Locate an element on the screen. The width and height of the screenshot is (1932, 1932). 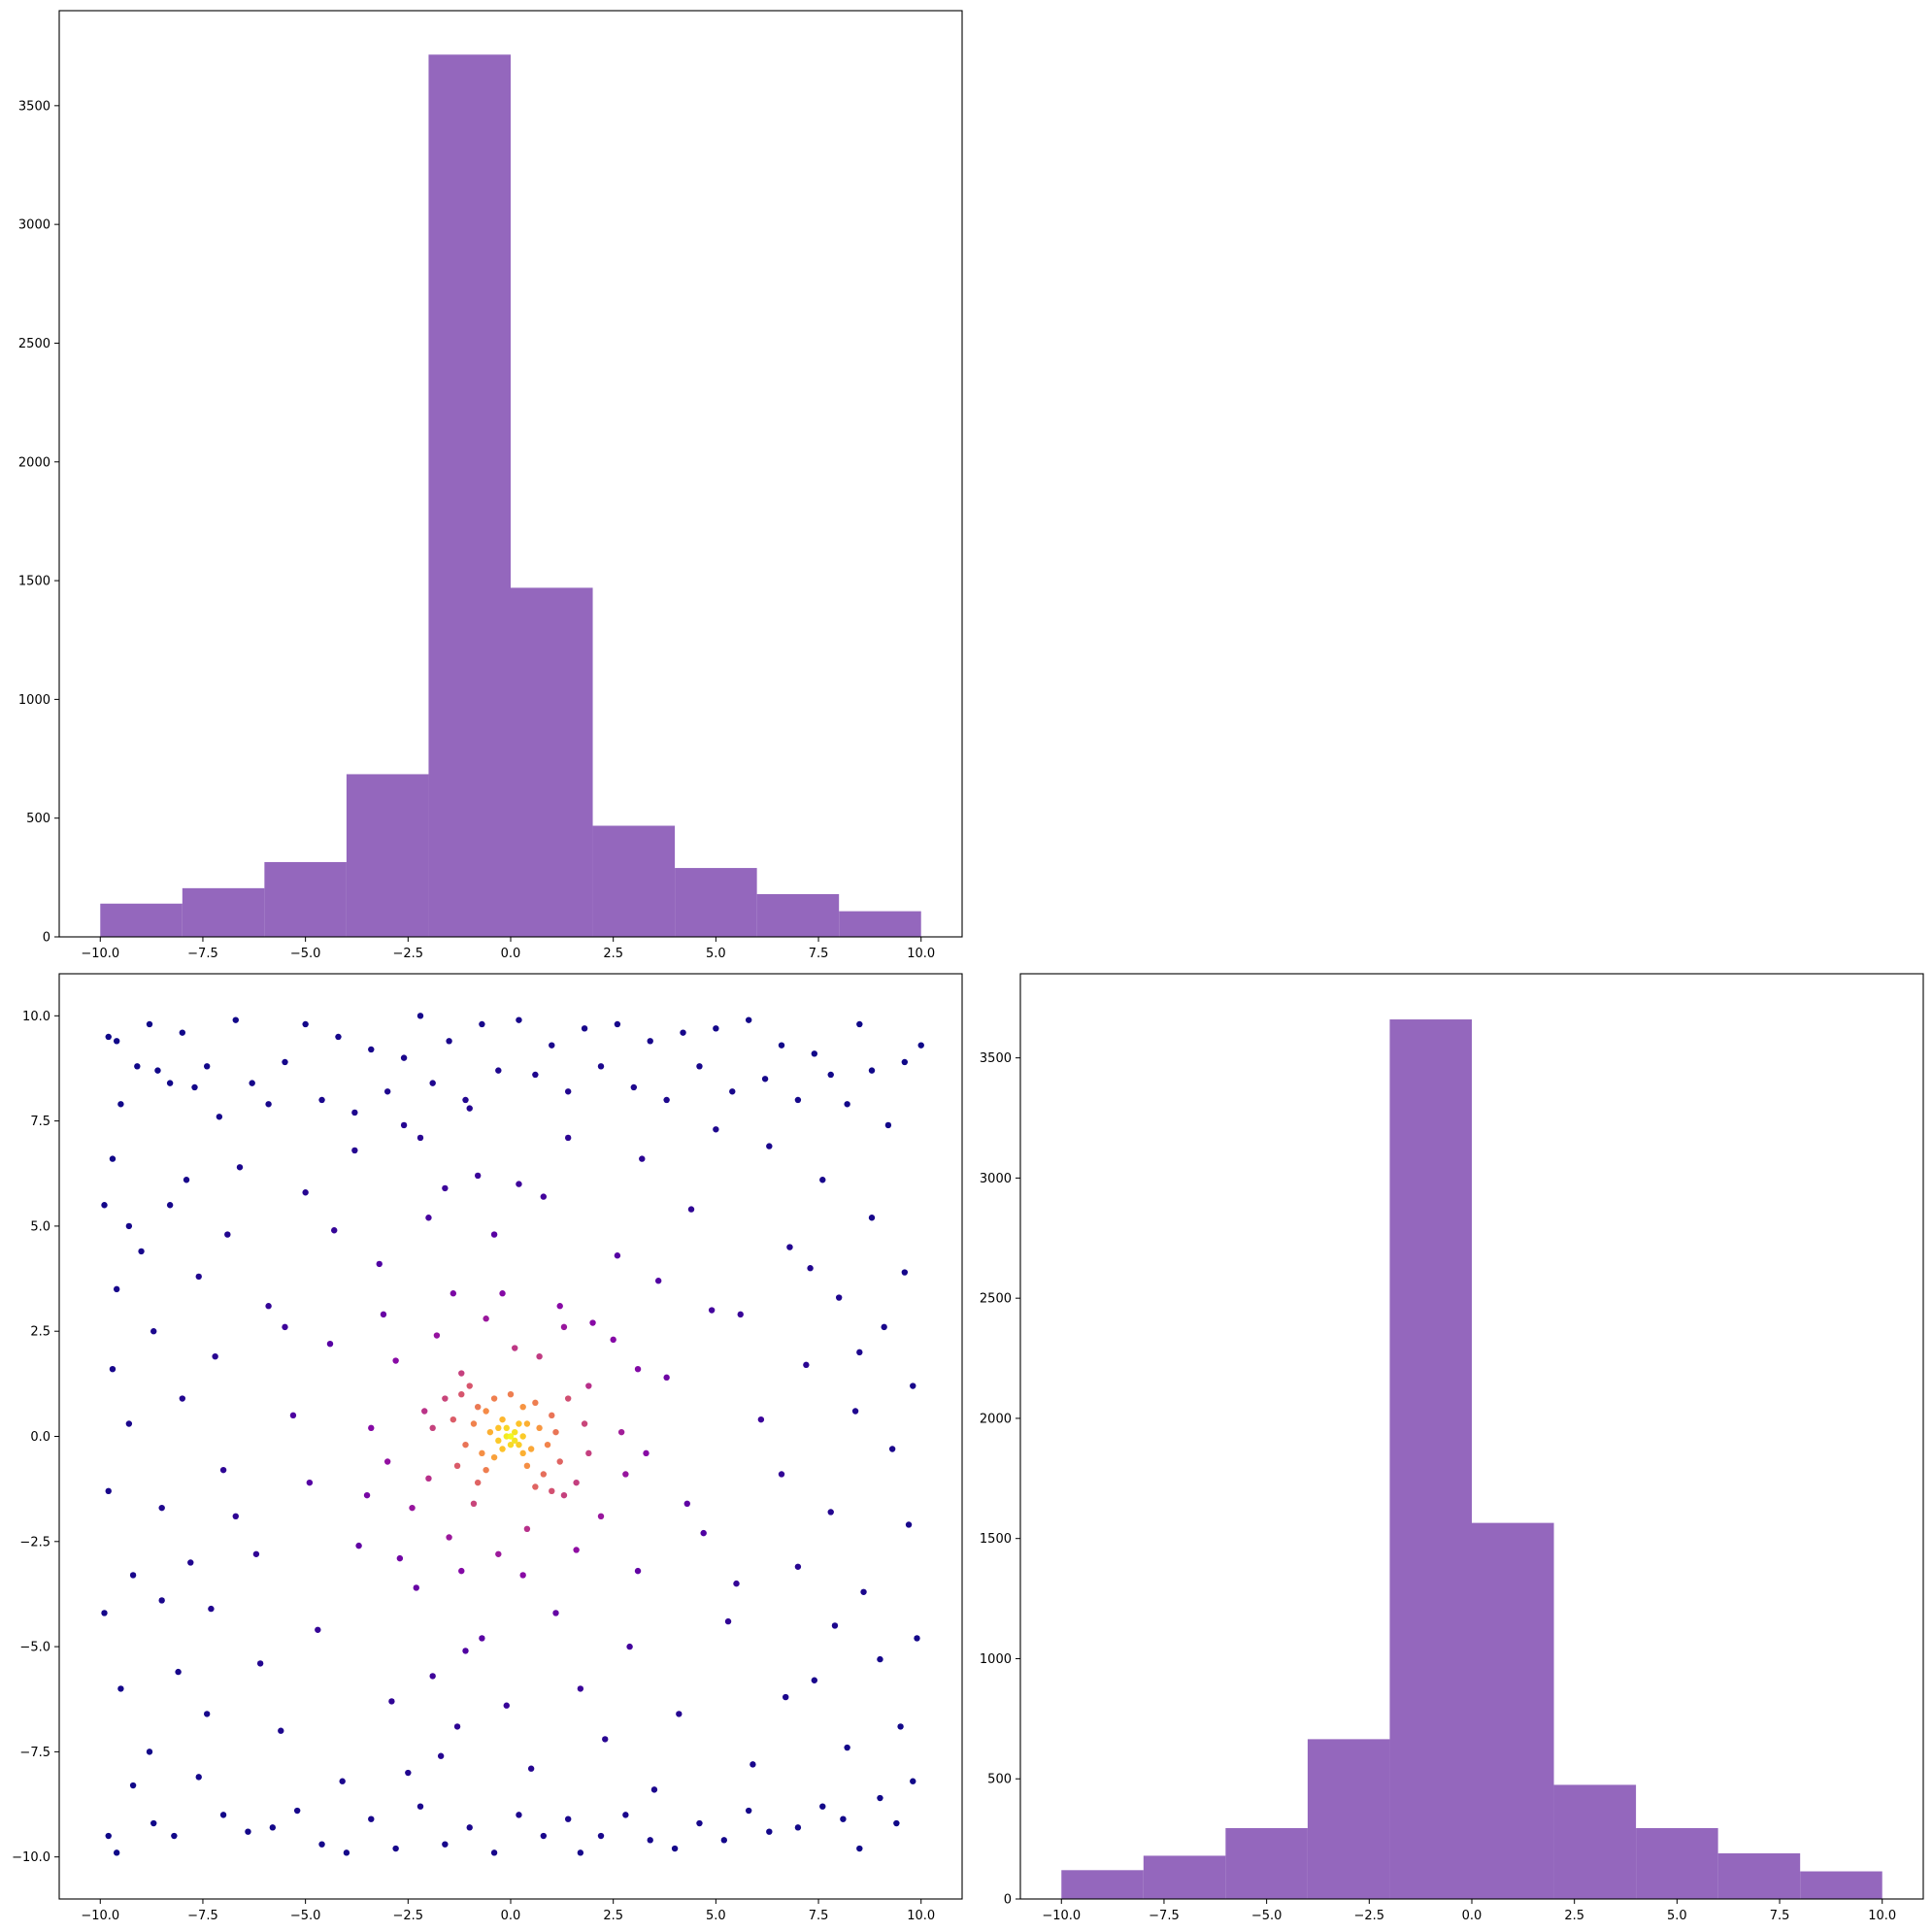
right-histogram-y-tick-label: 1000 is located at coordinates (996, 1659).